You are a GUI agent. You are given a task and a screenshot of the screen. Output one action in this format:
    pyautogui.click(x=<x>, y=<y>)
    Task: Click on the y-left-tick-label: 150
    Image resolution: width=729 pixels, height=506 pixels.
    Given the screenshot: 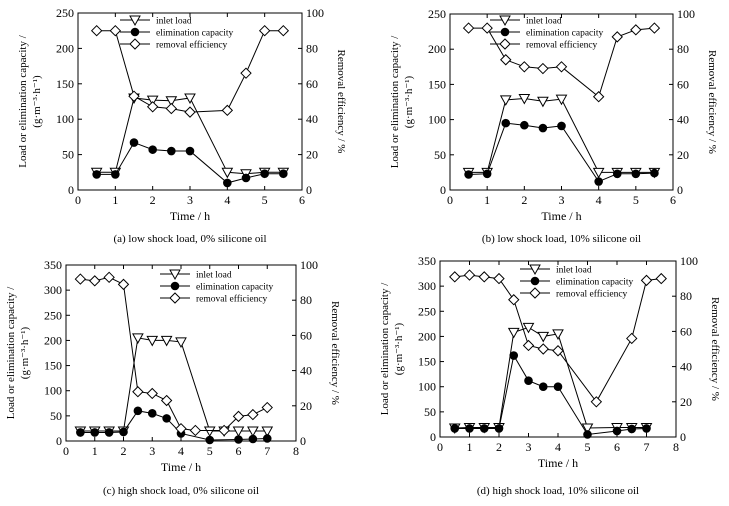 What is the action you would take?
    pyautogui.click(x=437, y=84)
    